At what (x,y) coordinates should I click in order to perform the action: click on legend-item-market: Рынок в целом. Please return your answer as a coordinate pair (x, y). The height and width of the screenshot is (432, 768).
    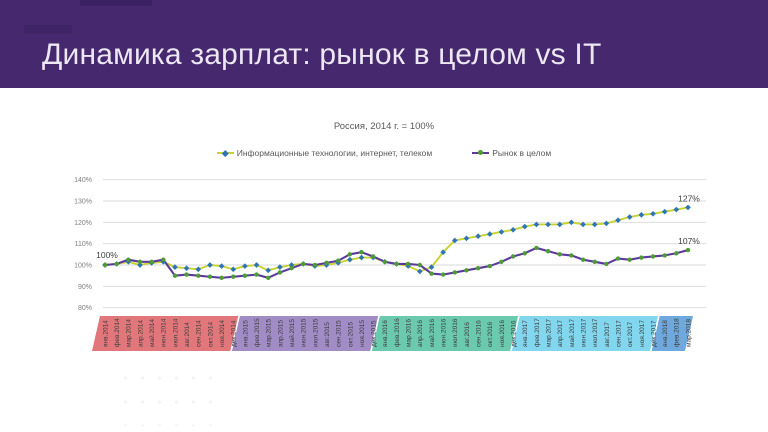
    Looking at the image, I should click on (511, 153).